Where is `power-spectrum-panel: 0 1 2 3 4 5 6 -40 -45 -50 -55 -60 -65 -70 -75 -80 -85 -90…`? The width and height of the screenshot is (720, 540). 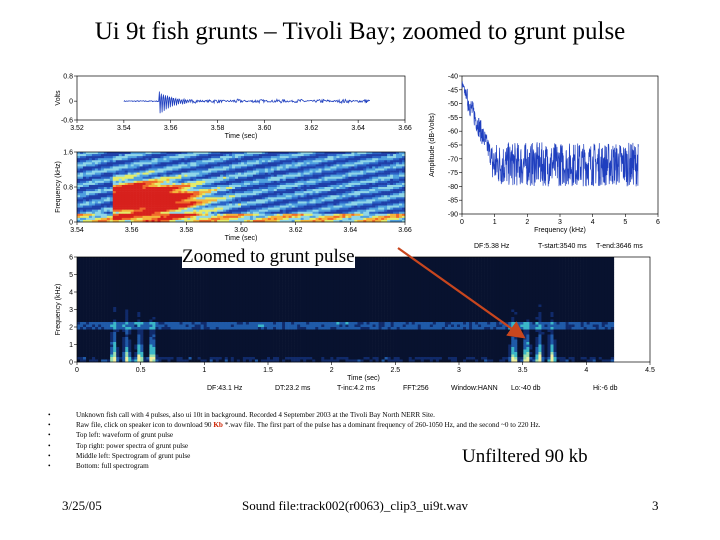 power-spectrum-panel: 0 1 2 3 4 5 6 -40 -45 -50 -55 -60 -65 -70 -75 -80 -85 -90… is located at coordinates (548, 158).